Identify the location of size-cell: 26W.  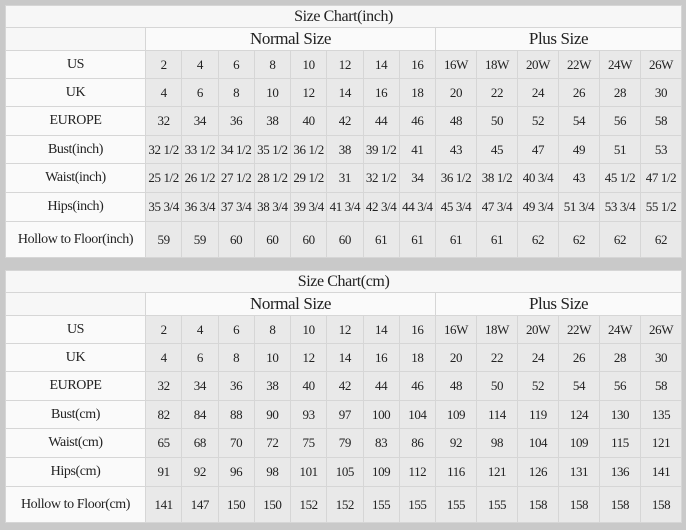
(661, 329).